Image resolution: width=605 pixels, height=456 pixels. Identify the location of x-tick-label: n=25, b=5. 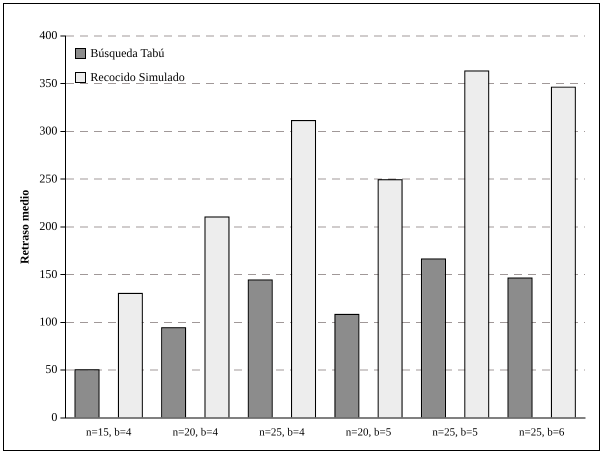
(455, 432).